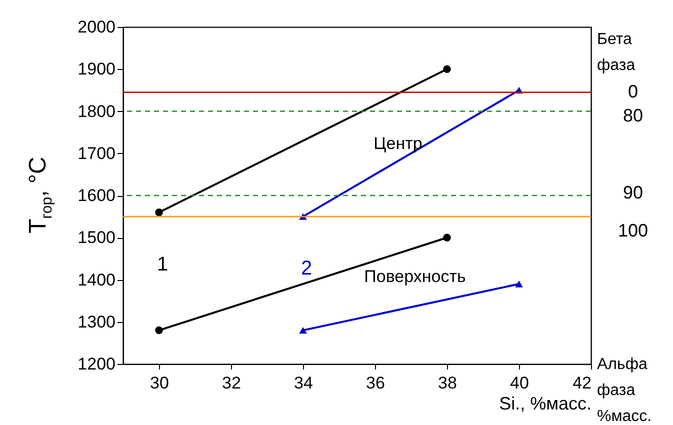 The image size is (673, 425). Describe the element at coordinates (624, 390) in the screenshot. I see `text: Альфа фаза %масс.` at that location.